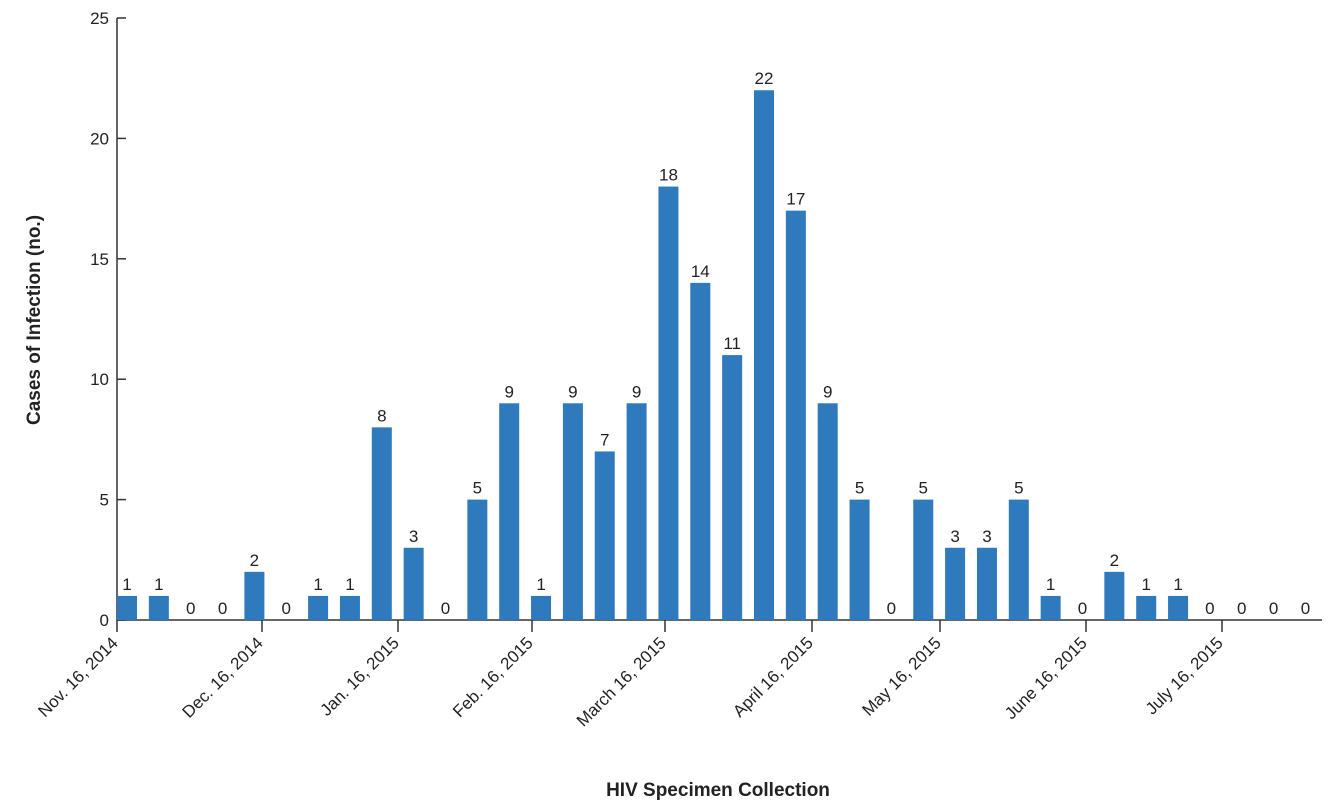  I want to click on y-axis: 0 5 10 15 20 25, so click(108, 319).